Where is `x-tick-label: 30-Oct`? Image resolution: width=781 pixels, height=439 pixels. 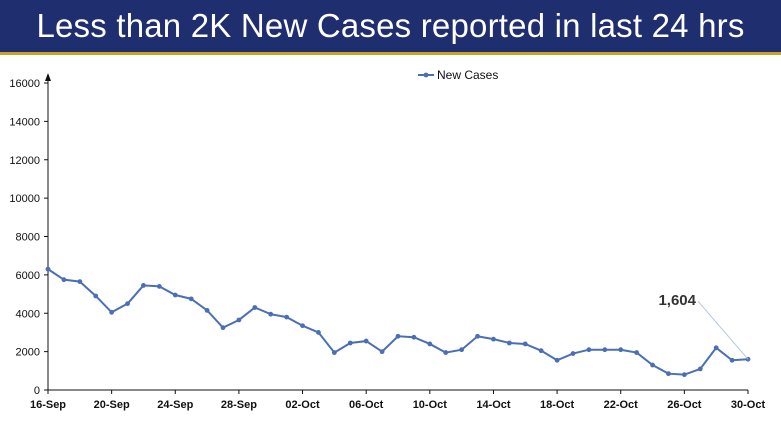
x-tick-label: 30-Oct is located at coordinates (748, 405).